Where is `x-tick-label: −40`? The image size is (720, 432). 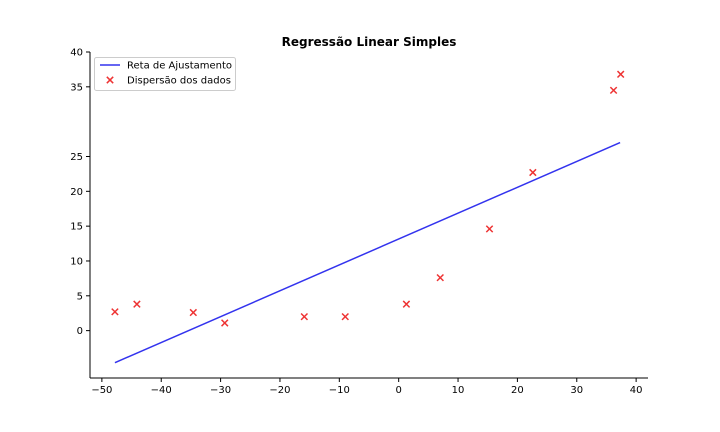 x-tick-label: −40 is located at coordinates (161, 390).